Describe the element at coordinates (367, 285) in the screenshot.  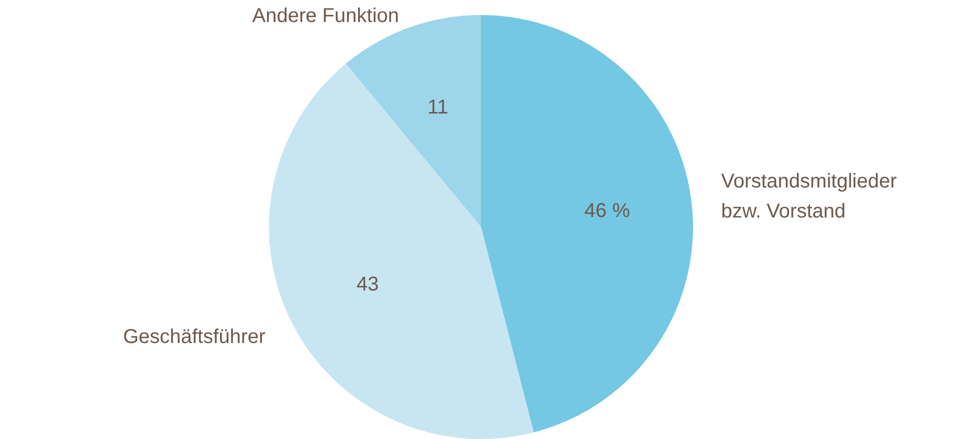
I see `data-label: 43` at that location.